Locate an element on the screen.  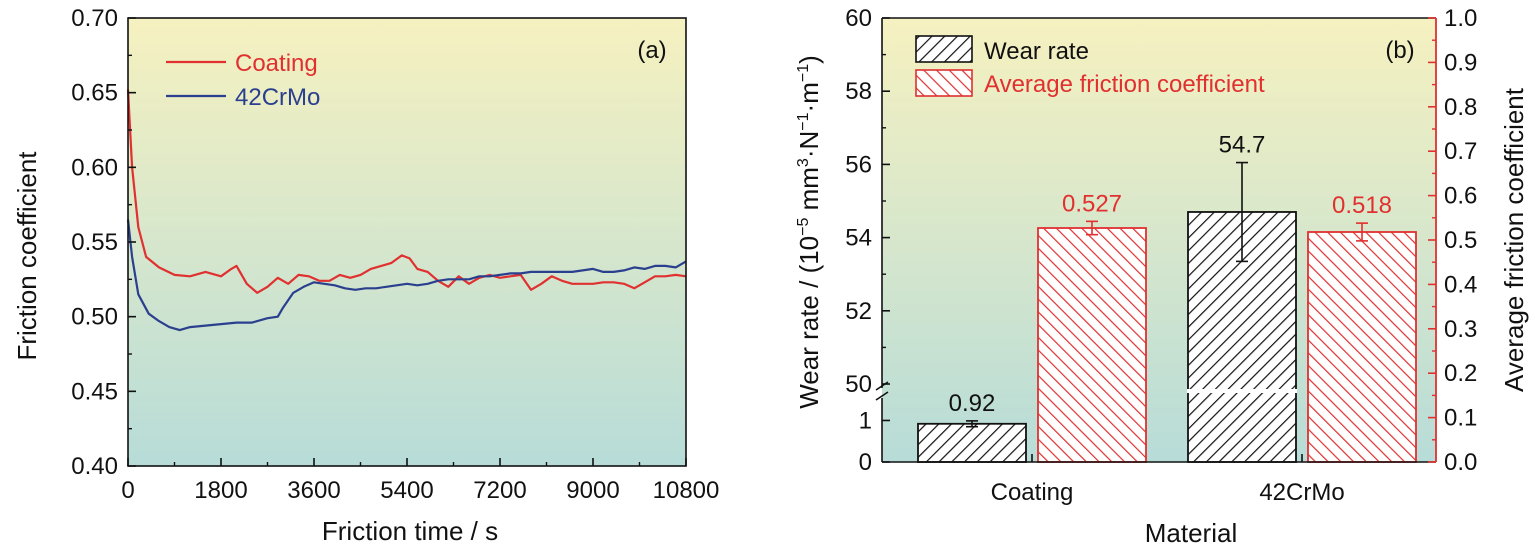
panel-b-x-axis-label: Material is located at coordinates (1191, 533).